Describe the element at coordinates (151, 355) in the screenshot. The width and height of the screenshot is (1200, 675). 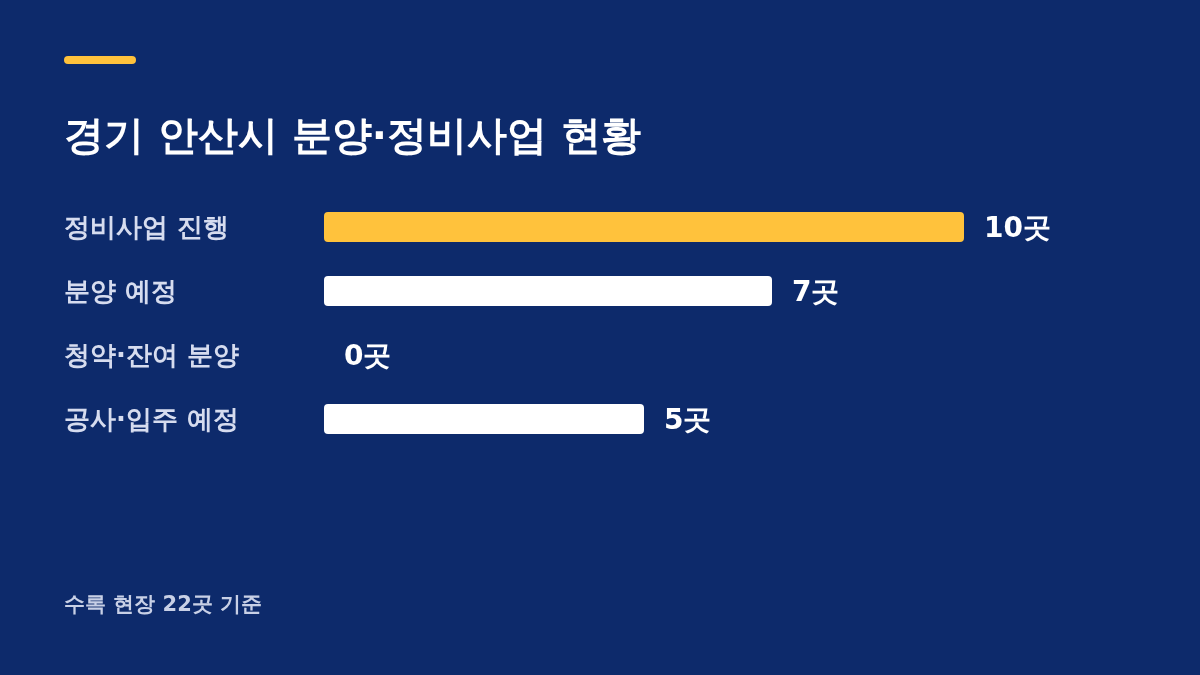
I see `y-tick-label: 청약·잔여 분양` at that location.